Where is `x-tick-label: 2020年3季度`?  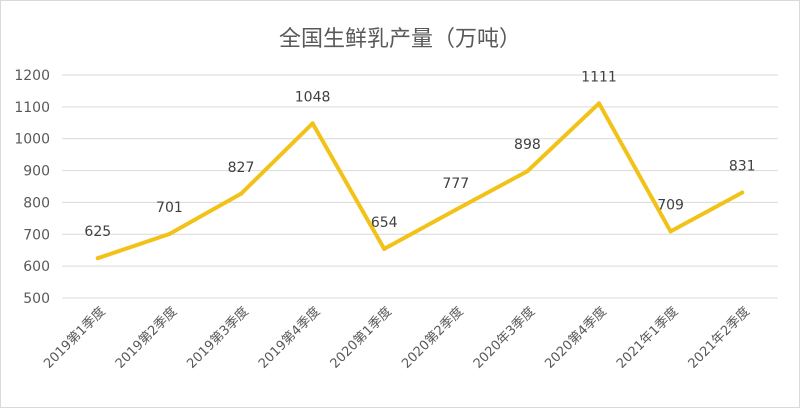
x-tick-label: 2020年3季度 is located at coordinates (504, 338).